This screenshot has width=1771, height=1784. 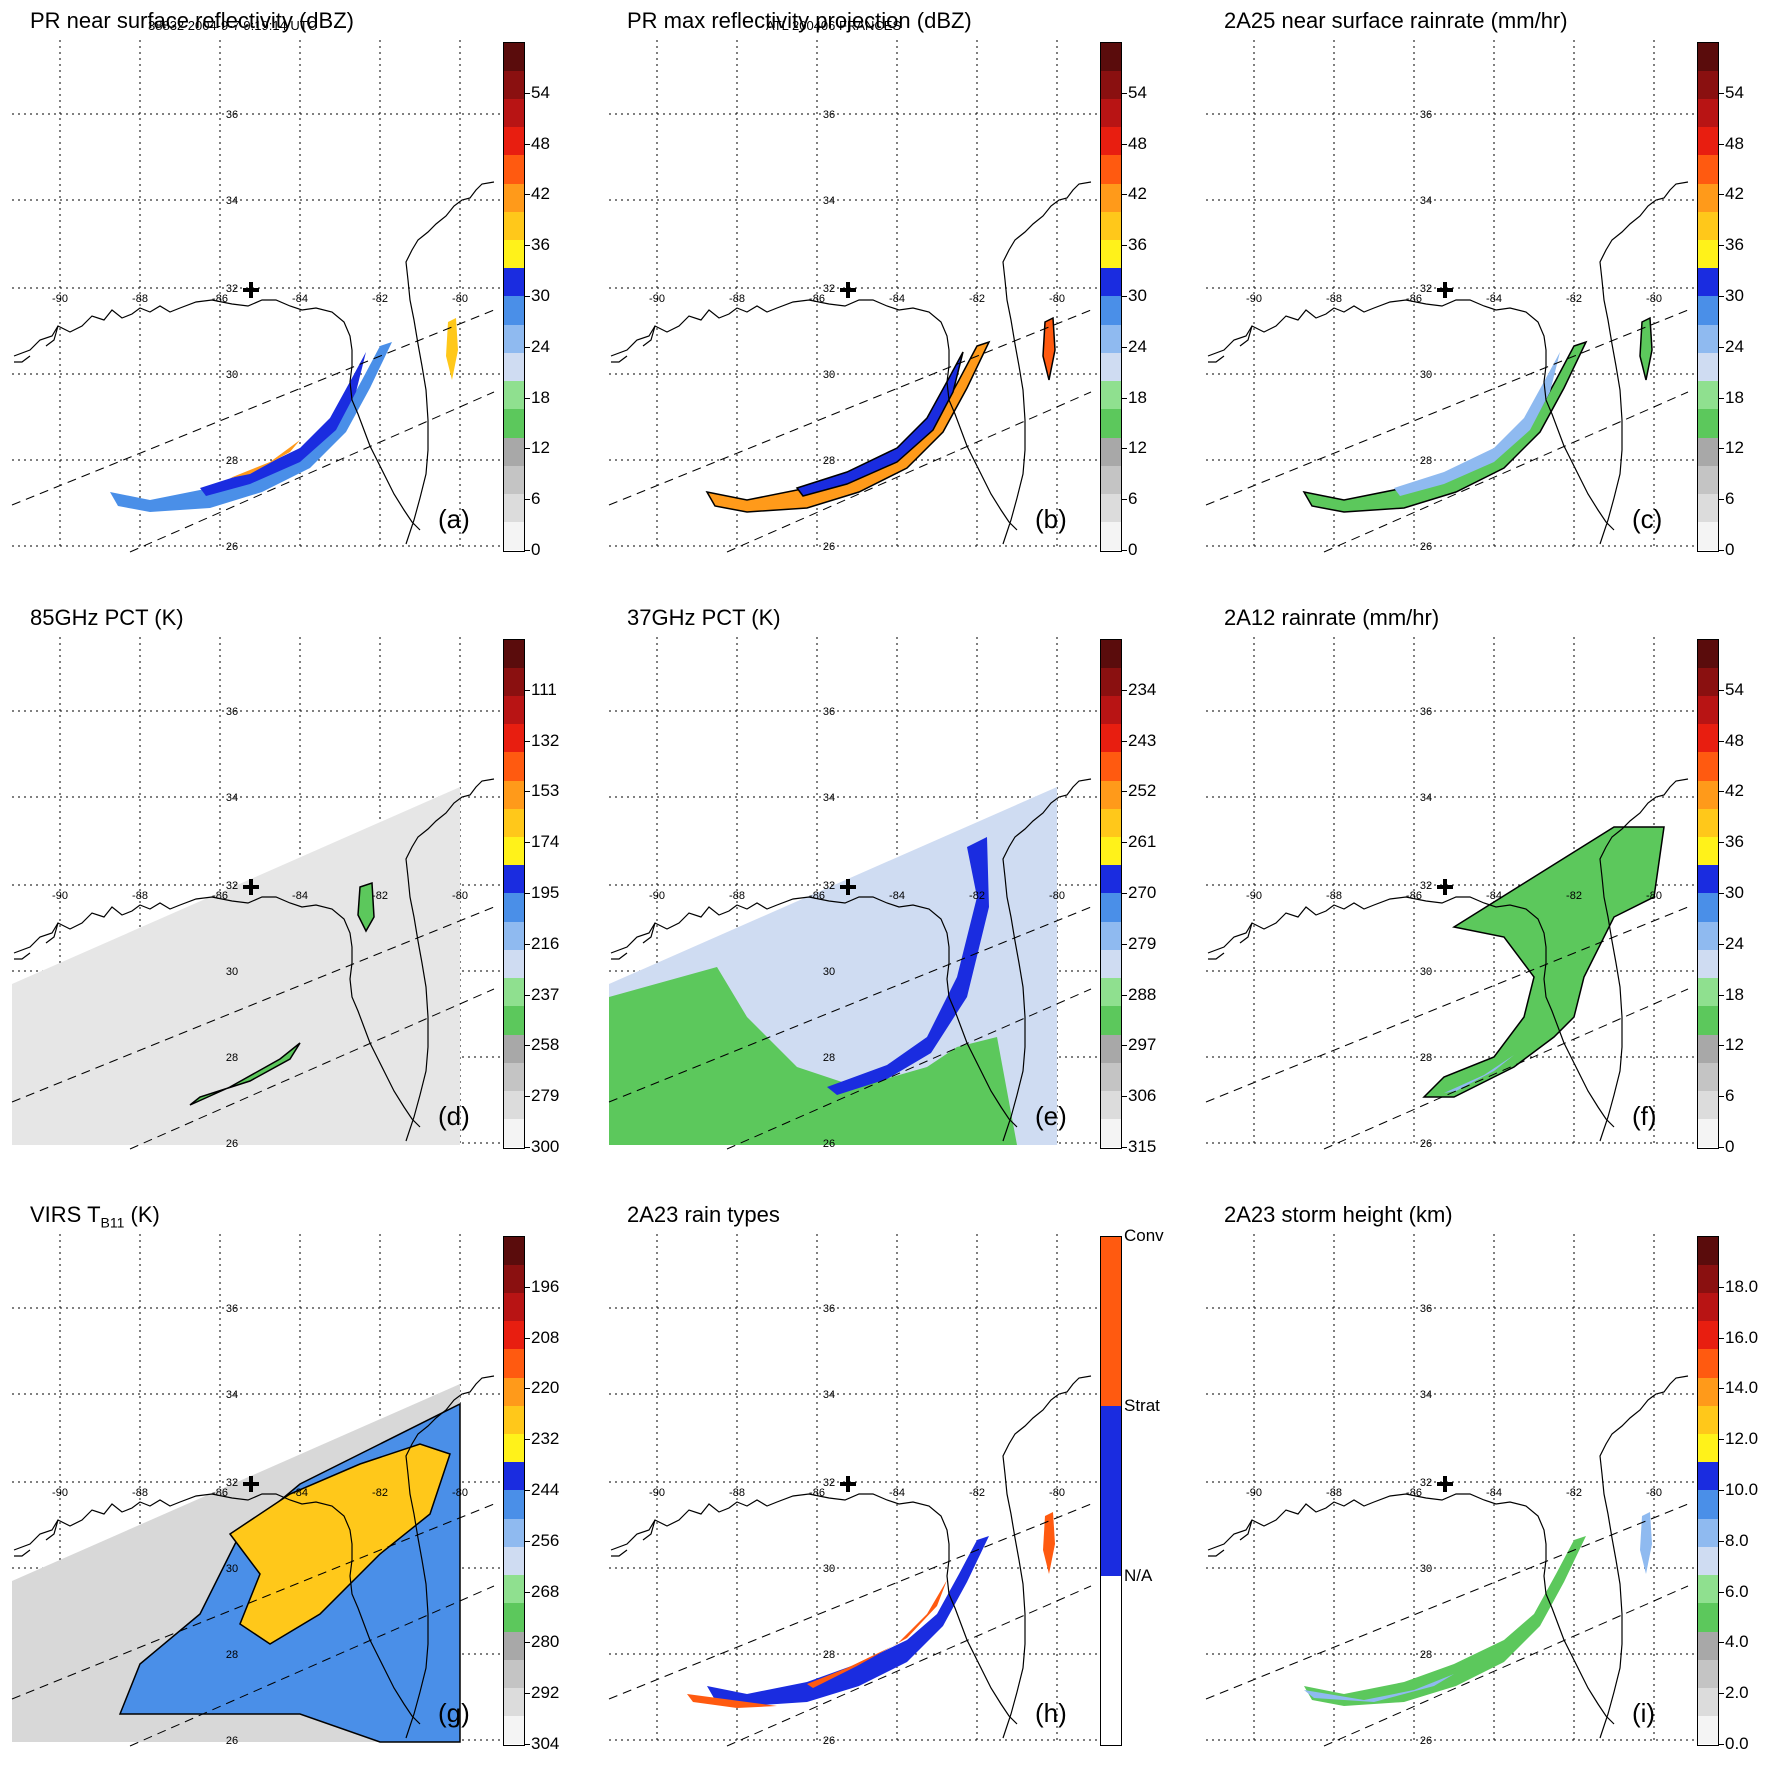 What do you see at coordinates (1708, 297) in the screenshot?
I see `colorbar-frame` at bounding box center [1708, 297].